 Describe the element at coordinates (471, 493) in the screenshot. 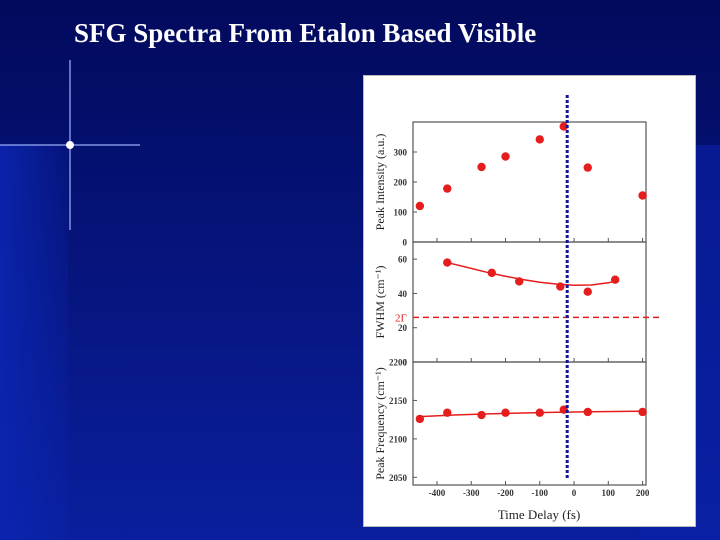

I see `x-tick-label-1: -300` at that location.